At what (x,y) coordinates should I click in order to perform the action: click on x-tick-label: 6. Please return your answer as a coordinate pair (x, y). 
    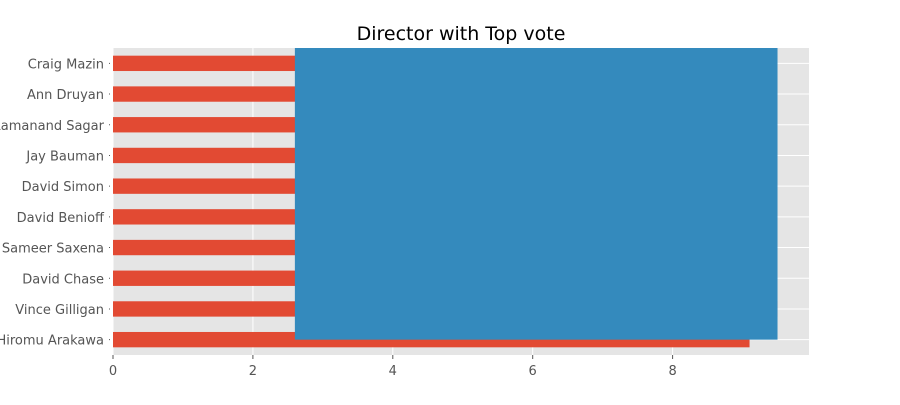
    Looking at the image, I should click on (533, 371).